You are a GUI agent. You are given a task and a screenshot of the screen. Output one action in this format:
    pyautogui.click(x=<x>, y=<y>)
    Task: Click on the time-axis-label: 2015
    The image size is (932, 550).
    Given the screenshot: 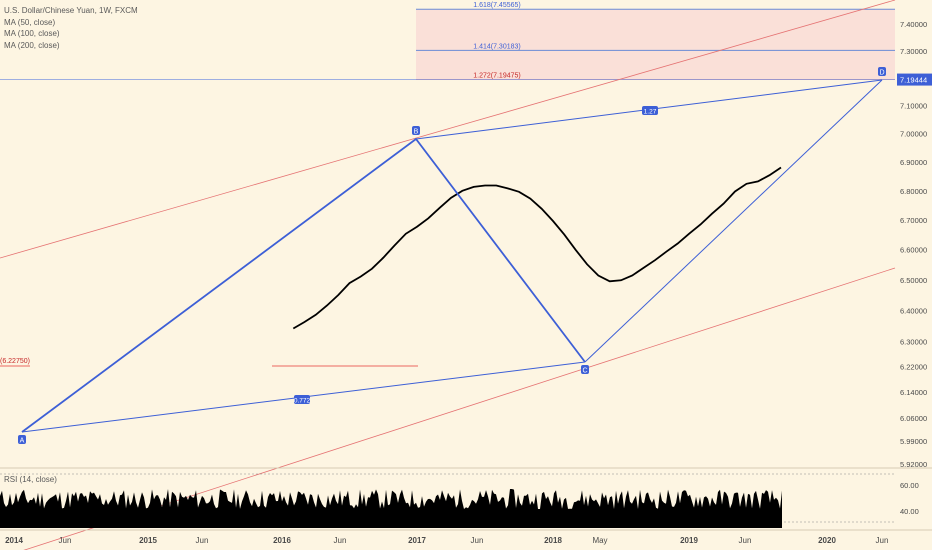 What is the action you would take?
    pyautogui.click(x=148, y=540)
    